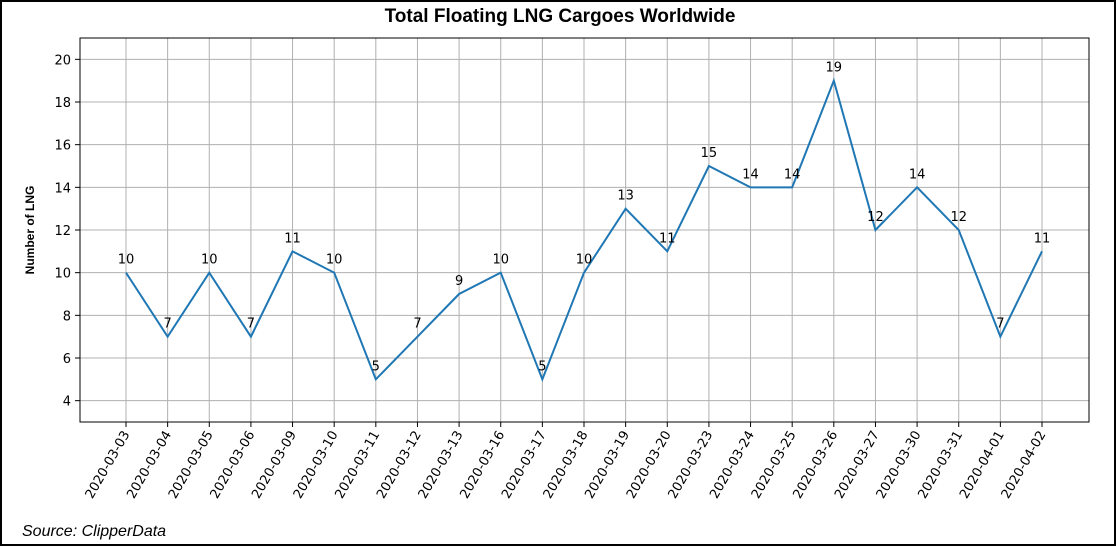 The height and width of the screenshot is (548, 1116). What do you see at coordinates (62, 274) in the screenshot?
I see `y-tick-label: 10` at bounding box center [62, 274].